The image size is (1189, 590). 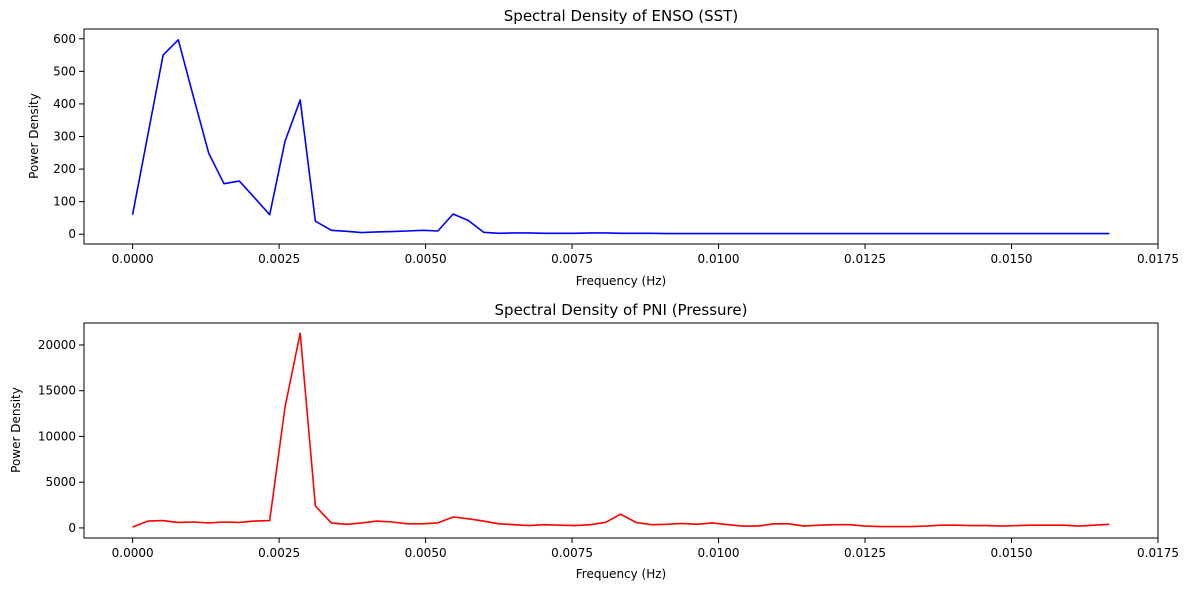 I want to click on chart-title: Spectral Density of PNI (Pressure), so click(x=621, y=310).